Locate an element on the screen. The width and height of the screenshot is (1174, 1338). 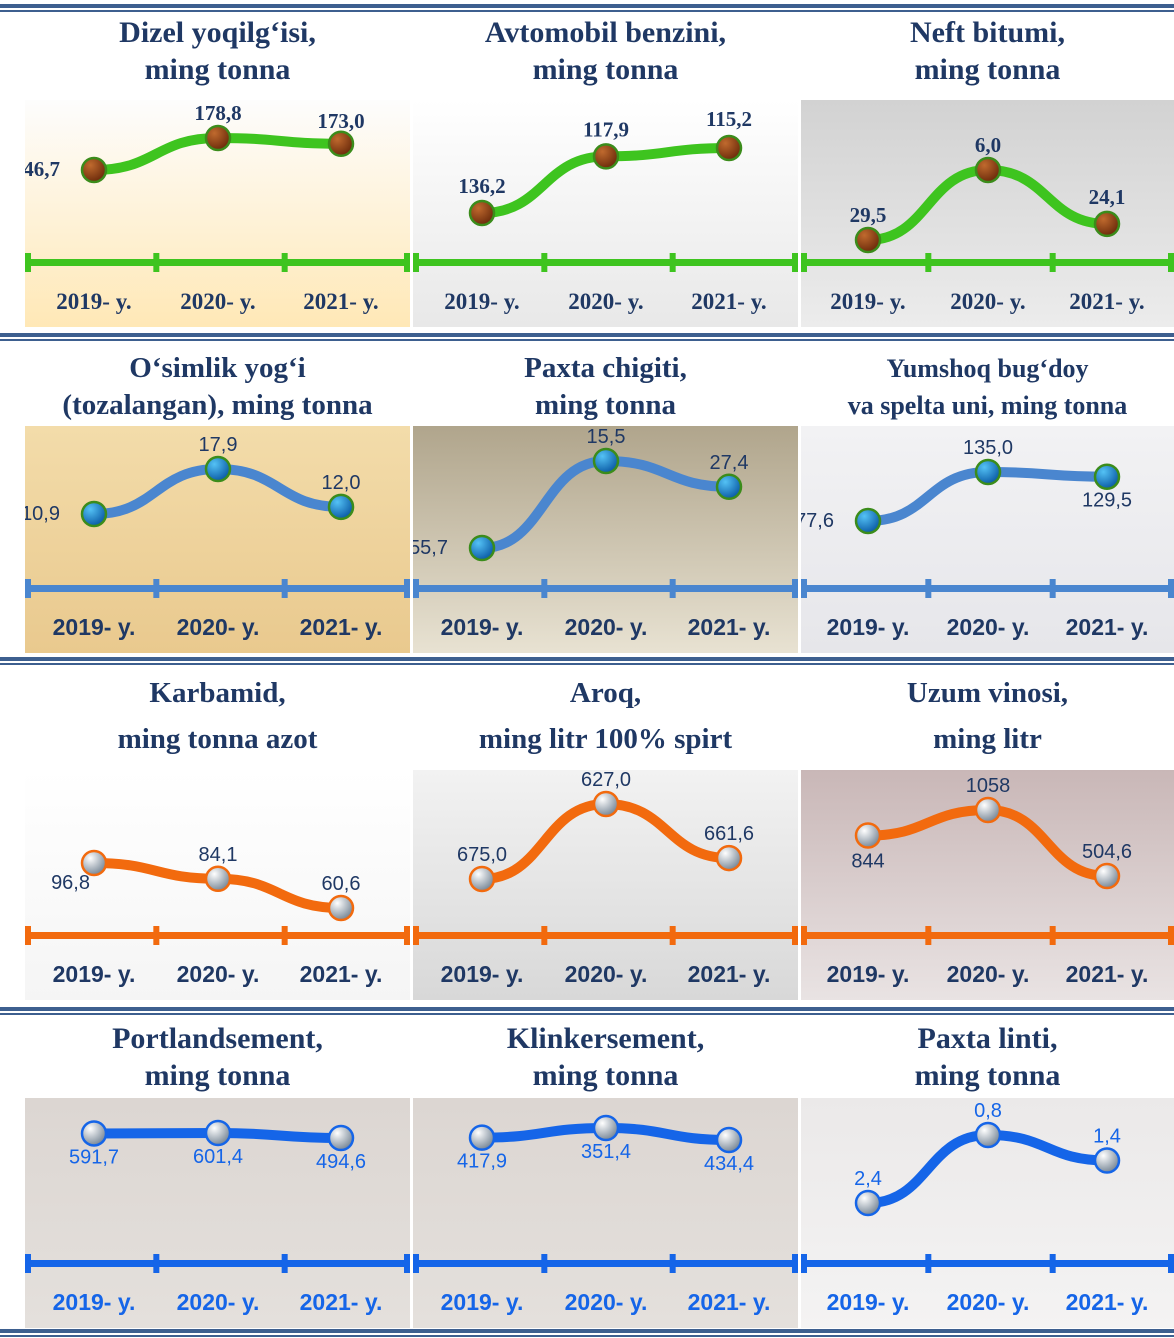
chart-title-line: Yumshoq bug‘doy is located at coordinates (987, 368).